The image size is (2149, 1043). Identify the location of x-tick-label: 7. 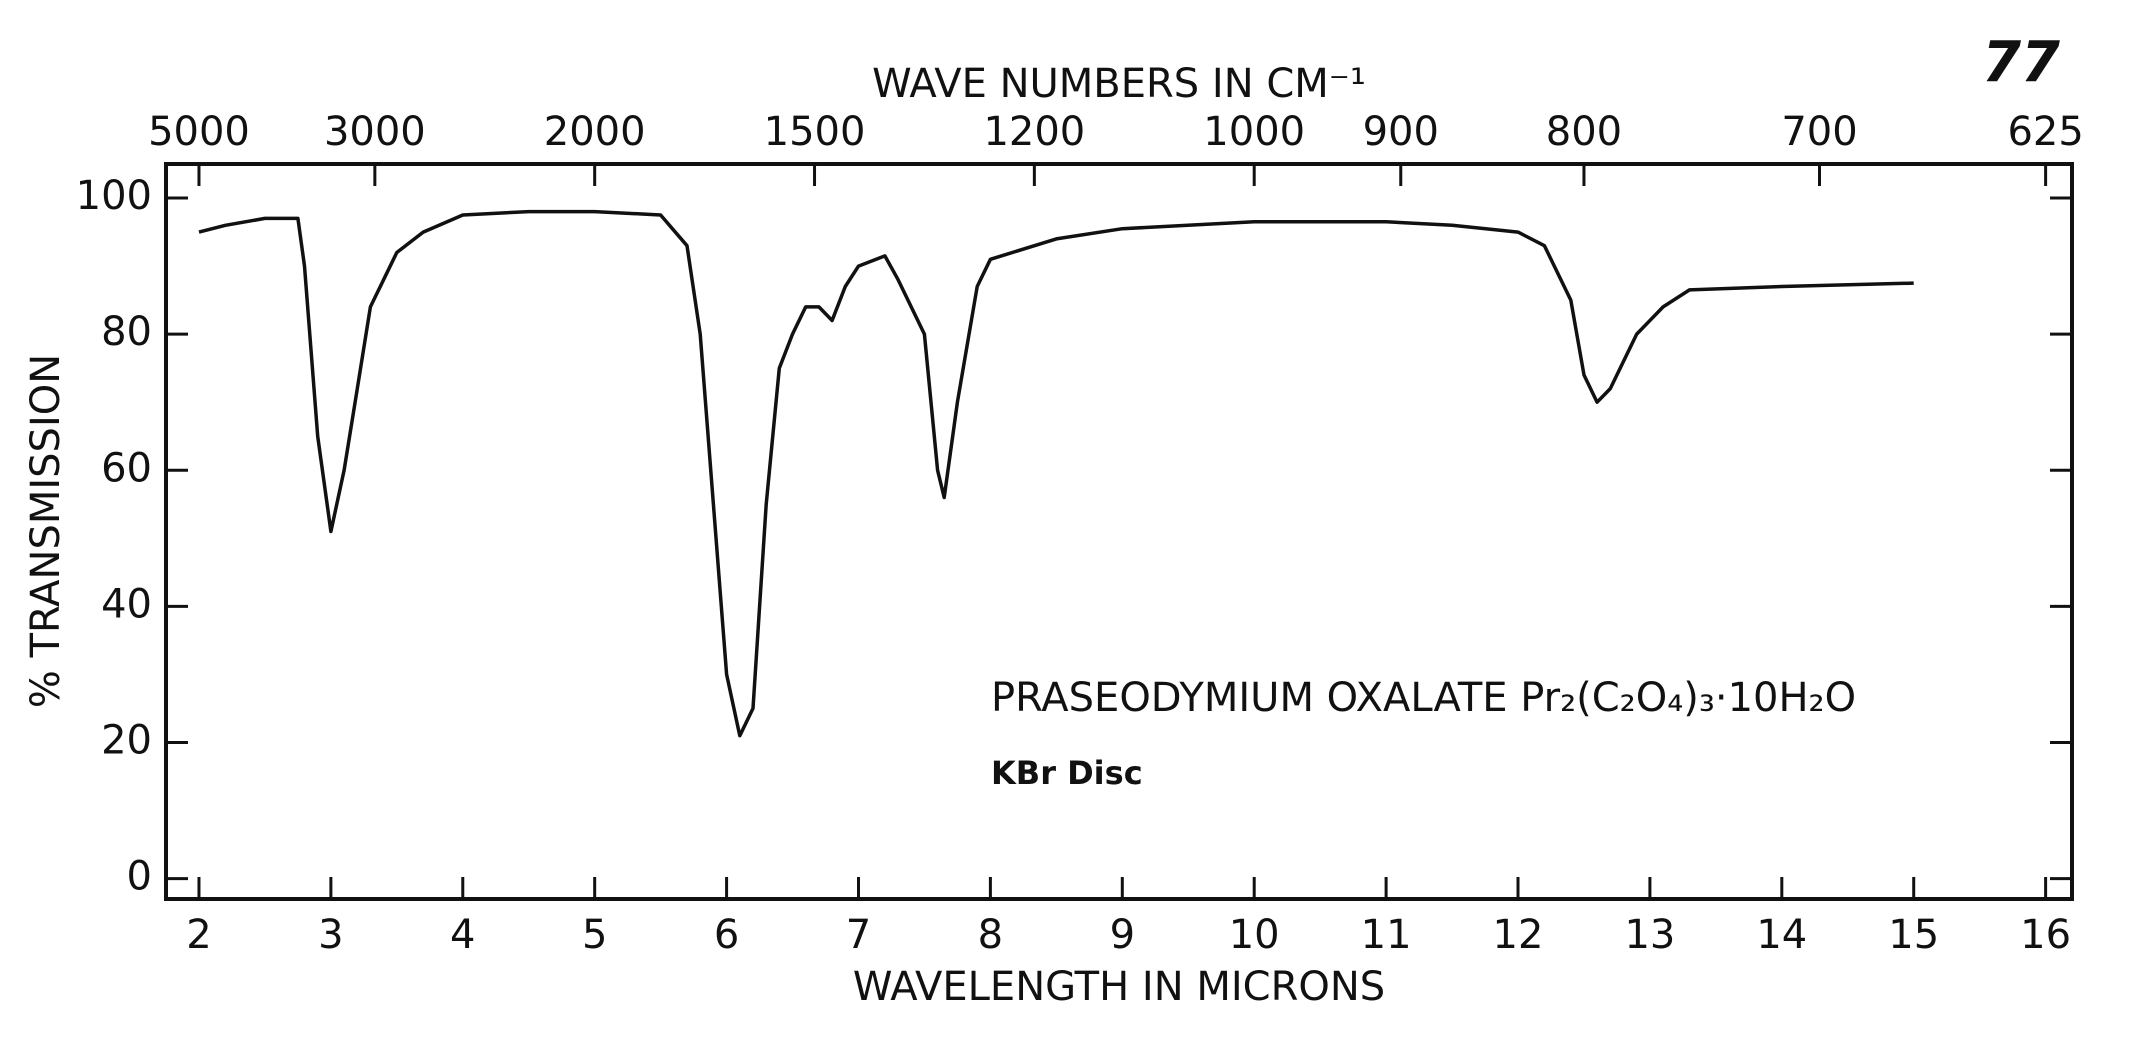
(858, 935).